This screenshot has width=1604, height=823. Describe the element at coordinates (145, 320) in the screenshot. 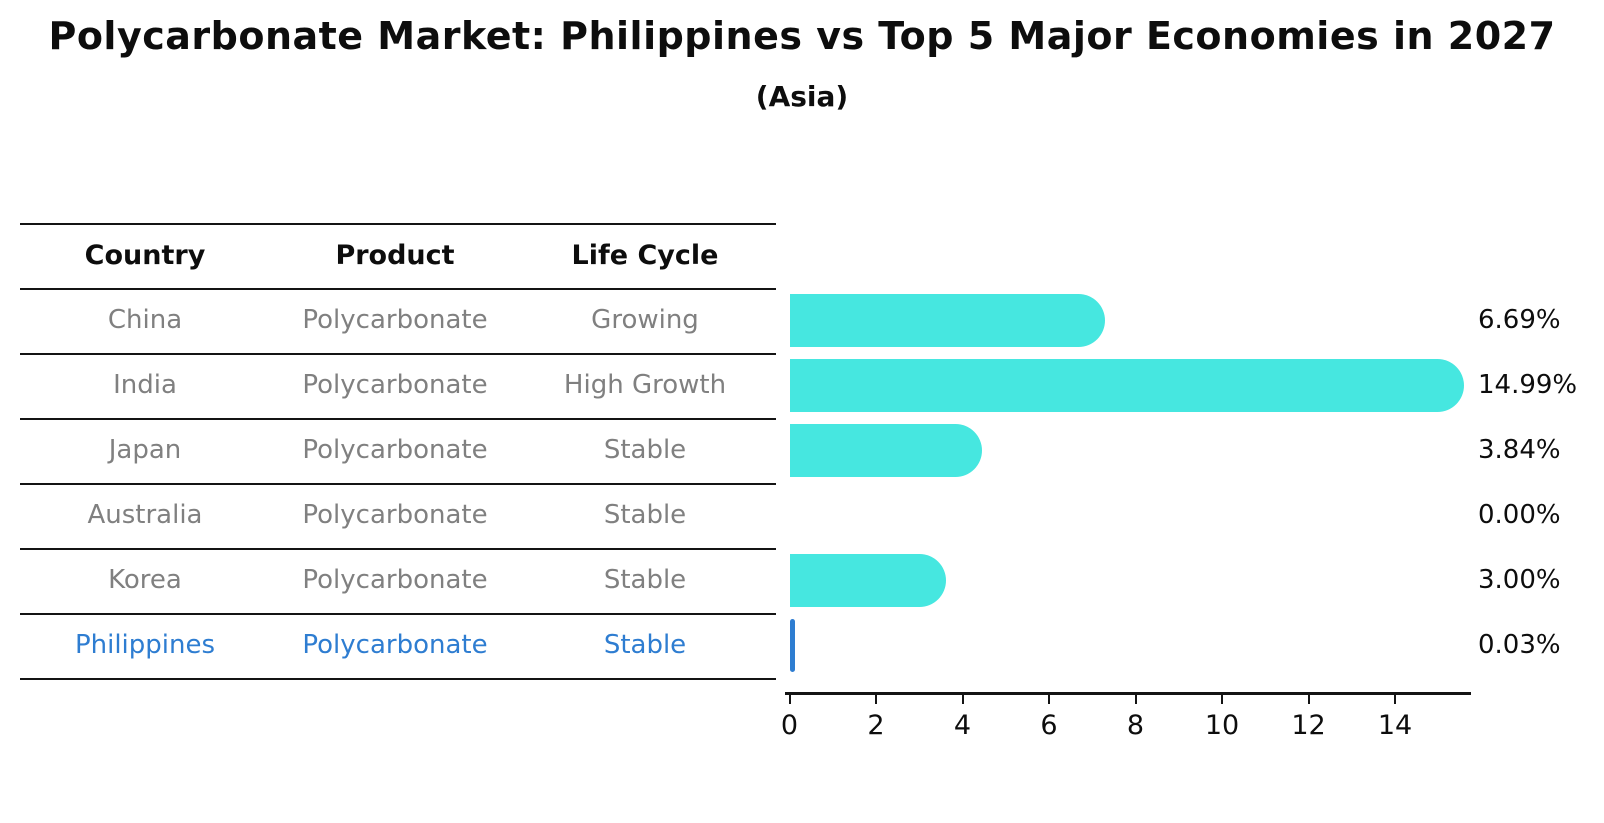

I see `country-cell: China` at that location.